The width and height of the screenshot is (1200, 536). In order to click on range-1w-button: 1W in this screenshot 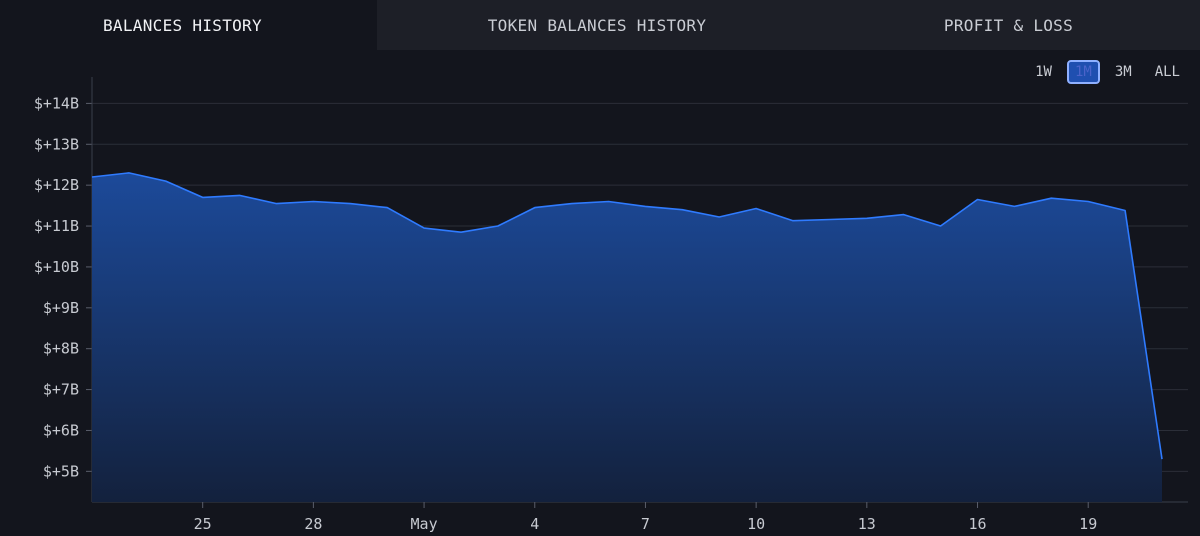, I will do `click(1043, 72)`.